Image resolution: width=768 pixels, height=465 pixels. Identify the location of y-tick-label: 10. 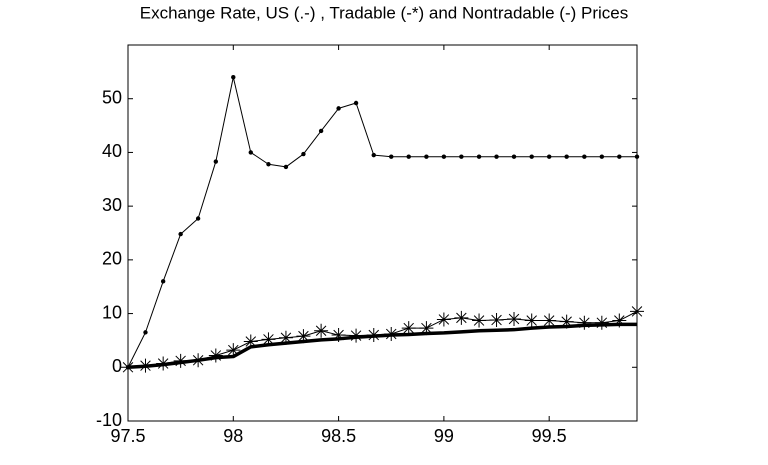
(112, 312).